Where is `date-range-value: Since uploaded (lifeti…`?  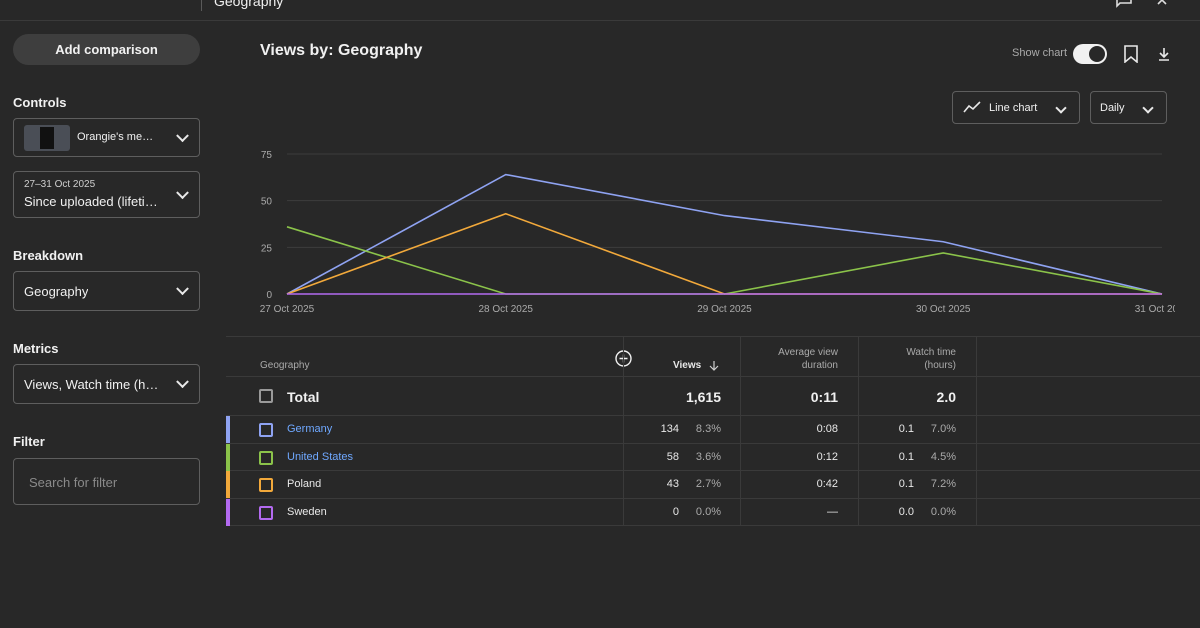
date-range-value: Since uploaded (lifeti… is located at coordinates (91, 201).